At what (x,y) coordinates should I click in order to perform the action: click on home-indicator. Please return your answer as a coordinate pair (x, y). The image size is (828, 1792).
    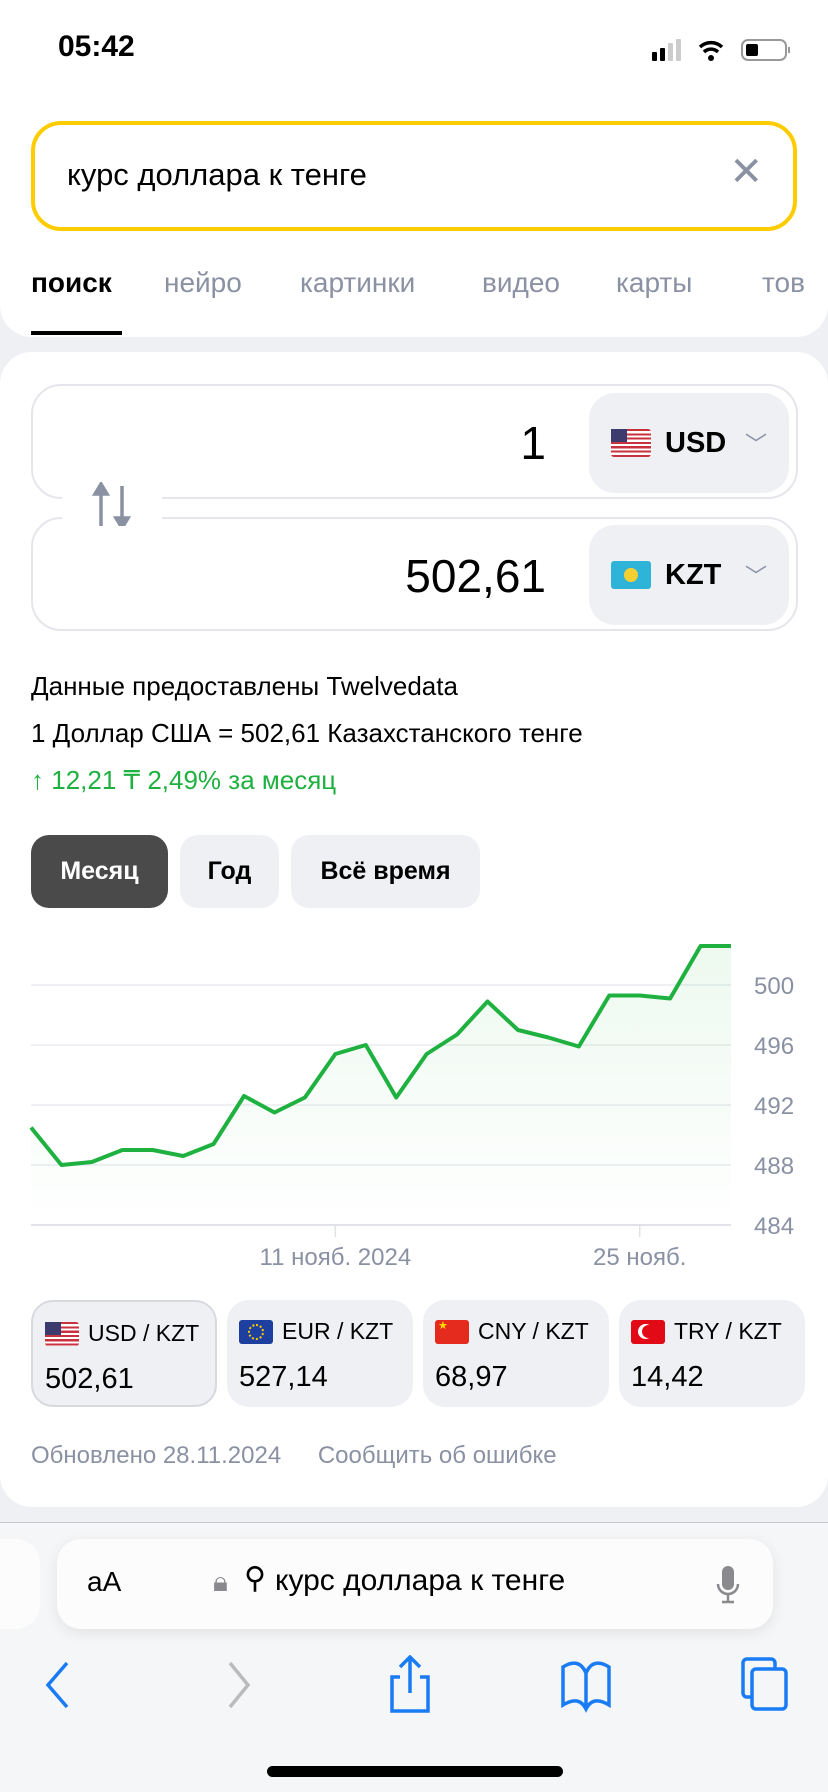
    Looking at the image, I should click on (415, 1771).